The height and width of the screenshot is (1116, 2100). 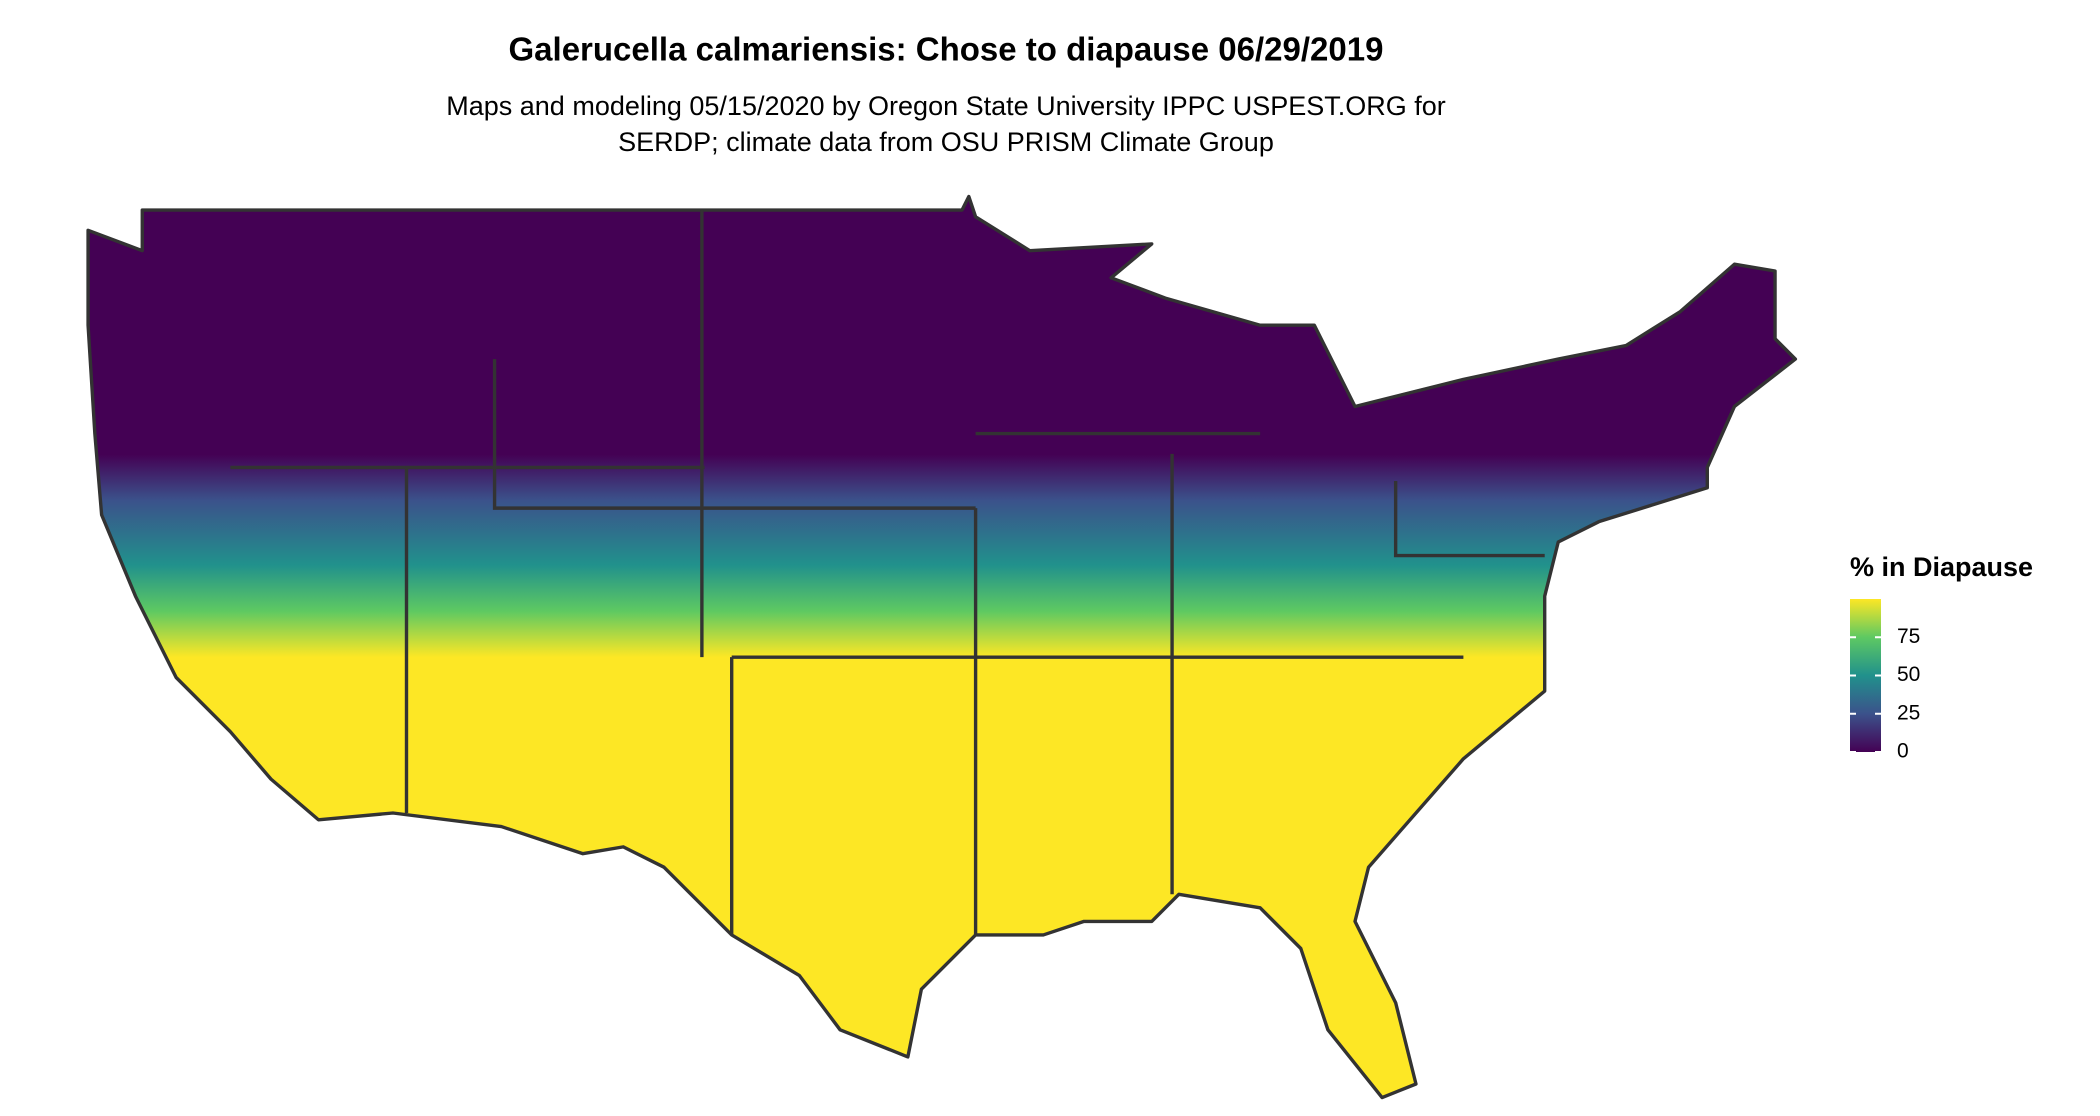 I want to click on colorbar-tick-label: 50, so click(x=1908, y=674).